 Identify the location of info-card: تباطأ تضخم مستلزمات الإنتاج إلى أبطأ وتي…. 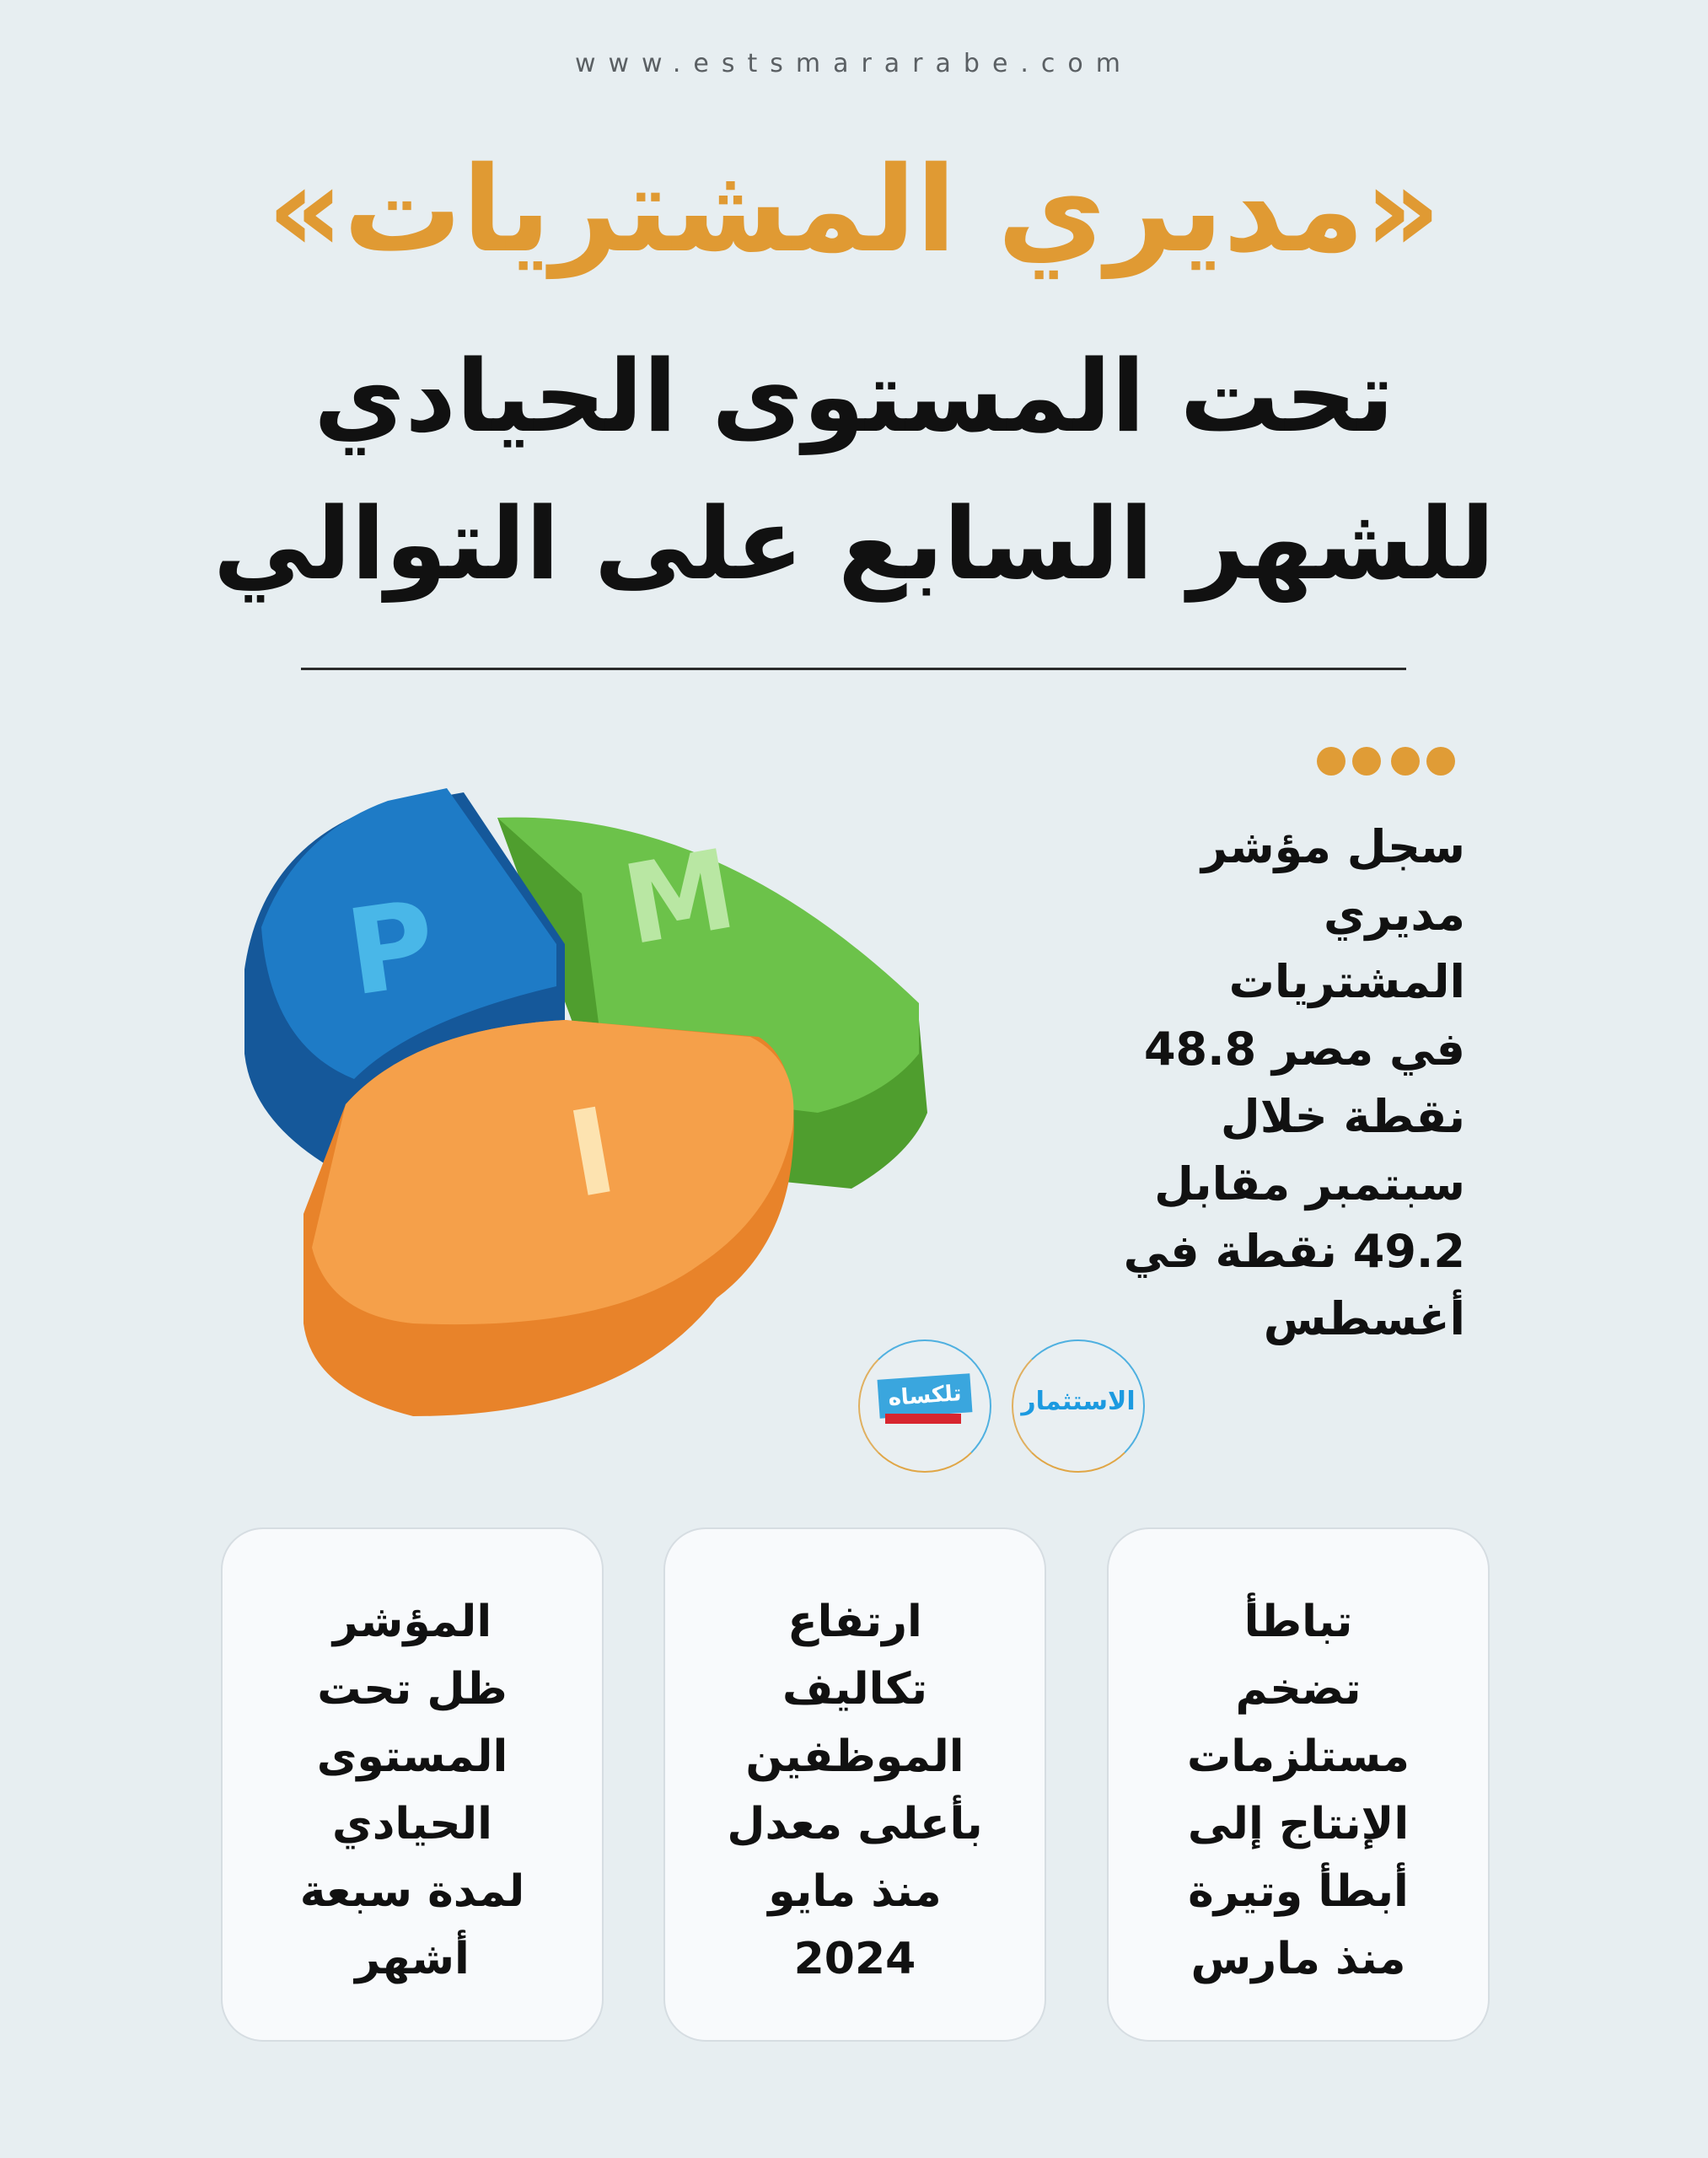
(1298, 1784).